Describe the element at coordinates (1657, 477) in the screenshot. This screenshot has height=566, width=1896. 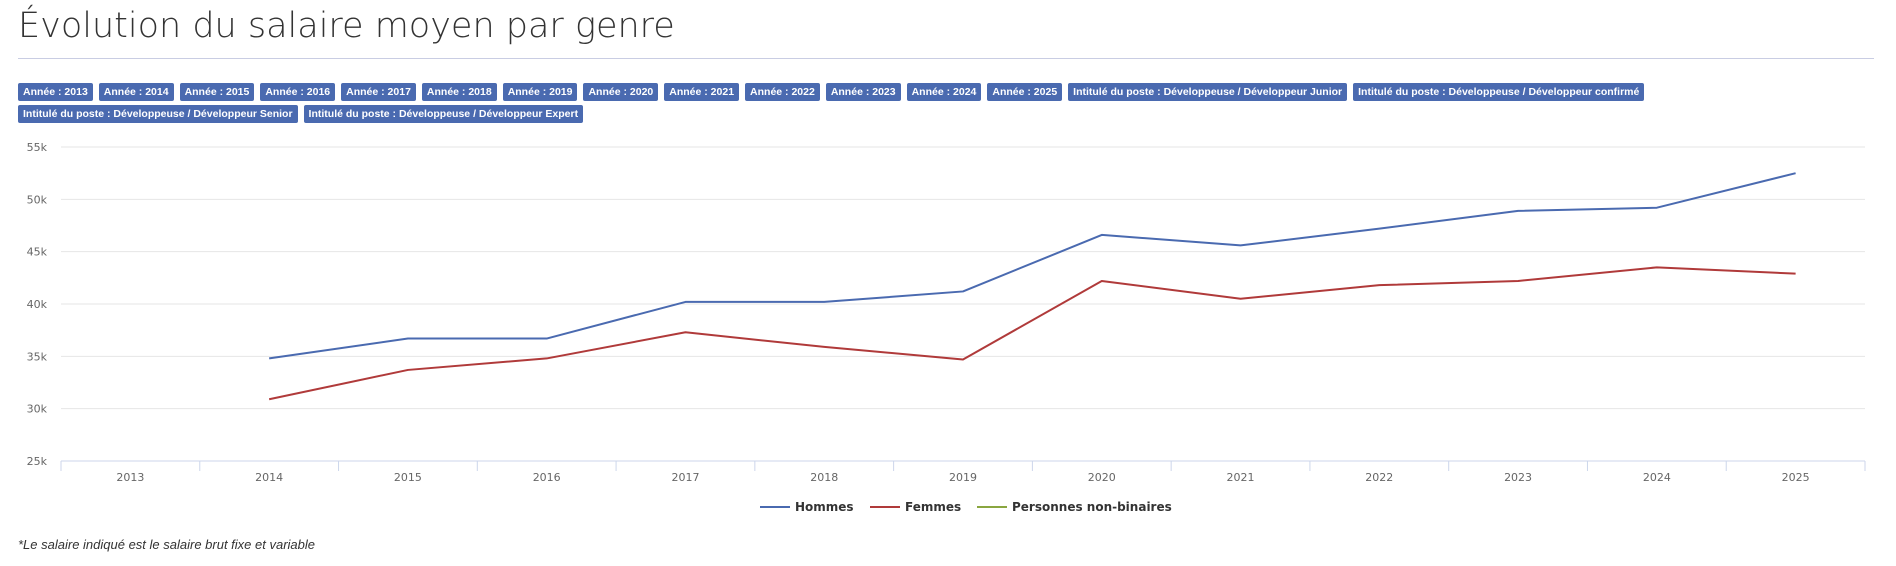
I see `x-tick-label: 2024` at that location.